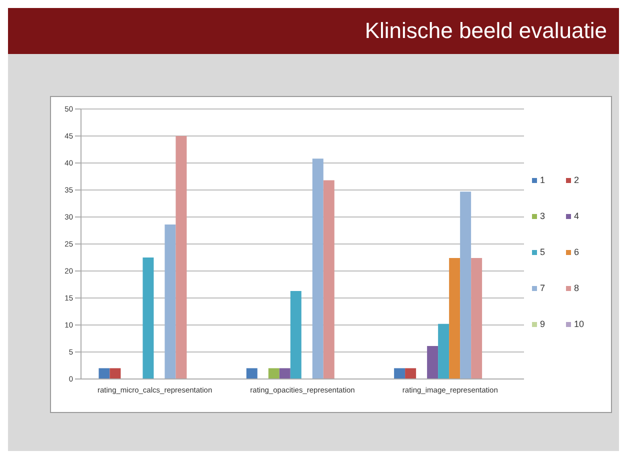 The width and height of the screenshot is (627, 459). What do you see at coordinates (543, 324) in the screenshot?
I see `legend-label: 9` at bounding box center [543, 324].